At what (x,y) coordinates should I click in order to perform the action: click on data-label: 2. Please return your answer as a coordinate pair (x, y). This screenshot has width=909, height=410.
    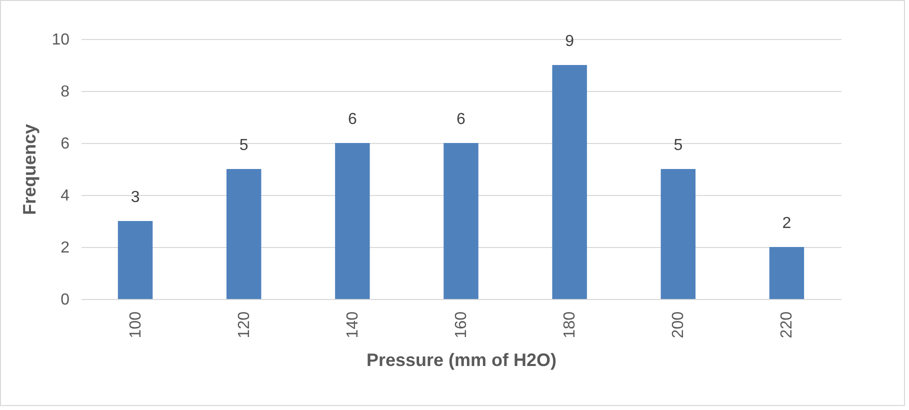
    Looking at the image, I should click on (787, 223).